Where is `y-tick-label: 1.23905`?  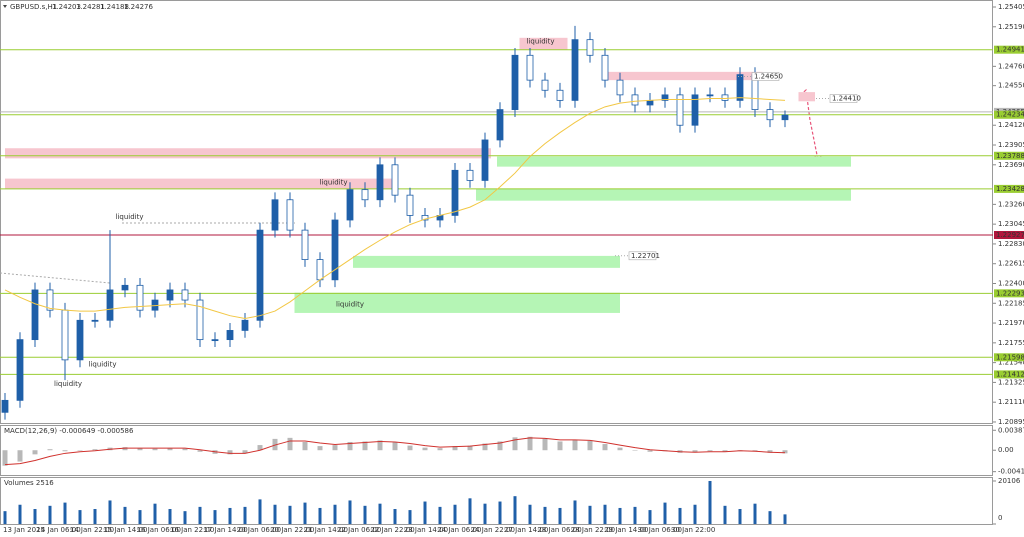
y-tick-label: 1.23905 is located at coordinates (1011, 145).